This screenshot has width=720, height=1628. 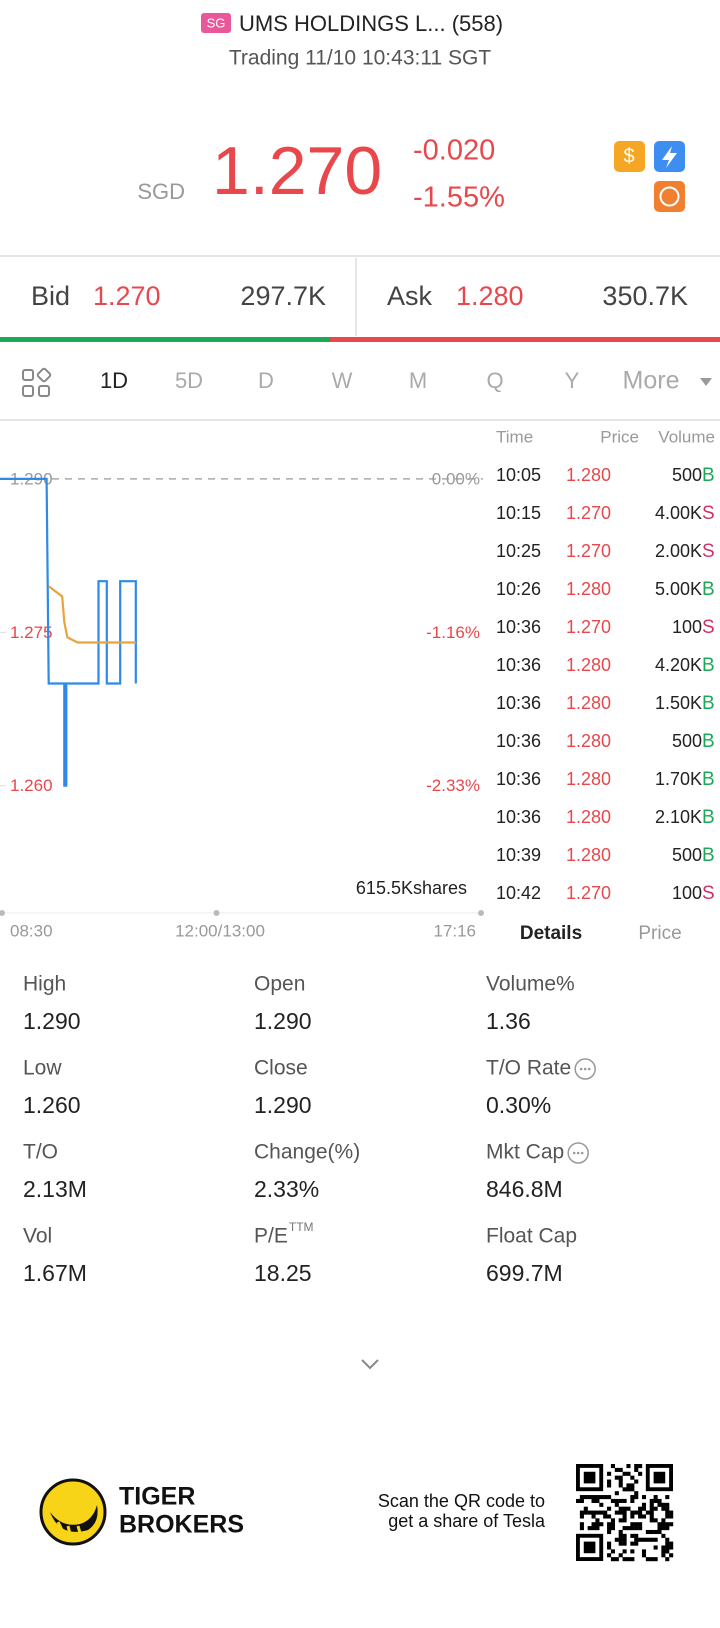 What do you see at coordinates (371, 23) in the screenshot?
I see `stock-title: UMS HOLDINGS L... (558)` at bounding box center [371, 23].